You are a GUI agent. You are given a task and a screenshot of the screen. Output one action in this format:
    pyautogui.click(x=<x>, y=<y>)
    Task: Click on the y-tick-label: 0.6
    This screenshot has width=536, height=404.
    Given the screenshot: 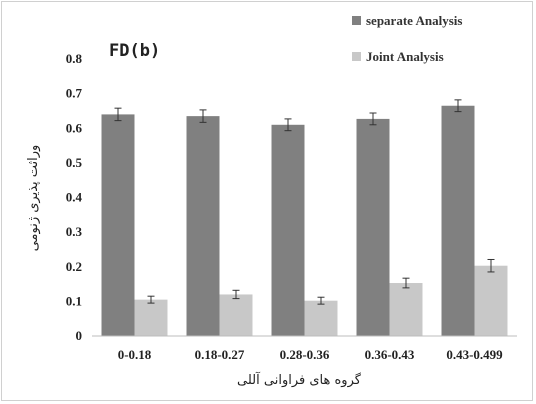 What is the action you would take?
    pyautogui.click(x=74, y=127)
    